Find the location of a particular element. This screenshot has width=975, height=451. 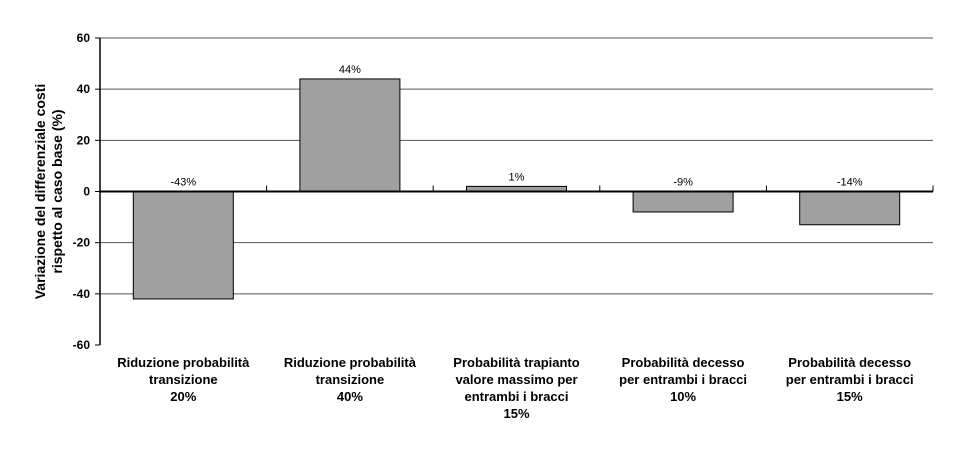

x-tick-label: Riduzione probabilità transizione 40% is located at coordinates (350, 379).